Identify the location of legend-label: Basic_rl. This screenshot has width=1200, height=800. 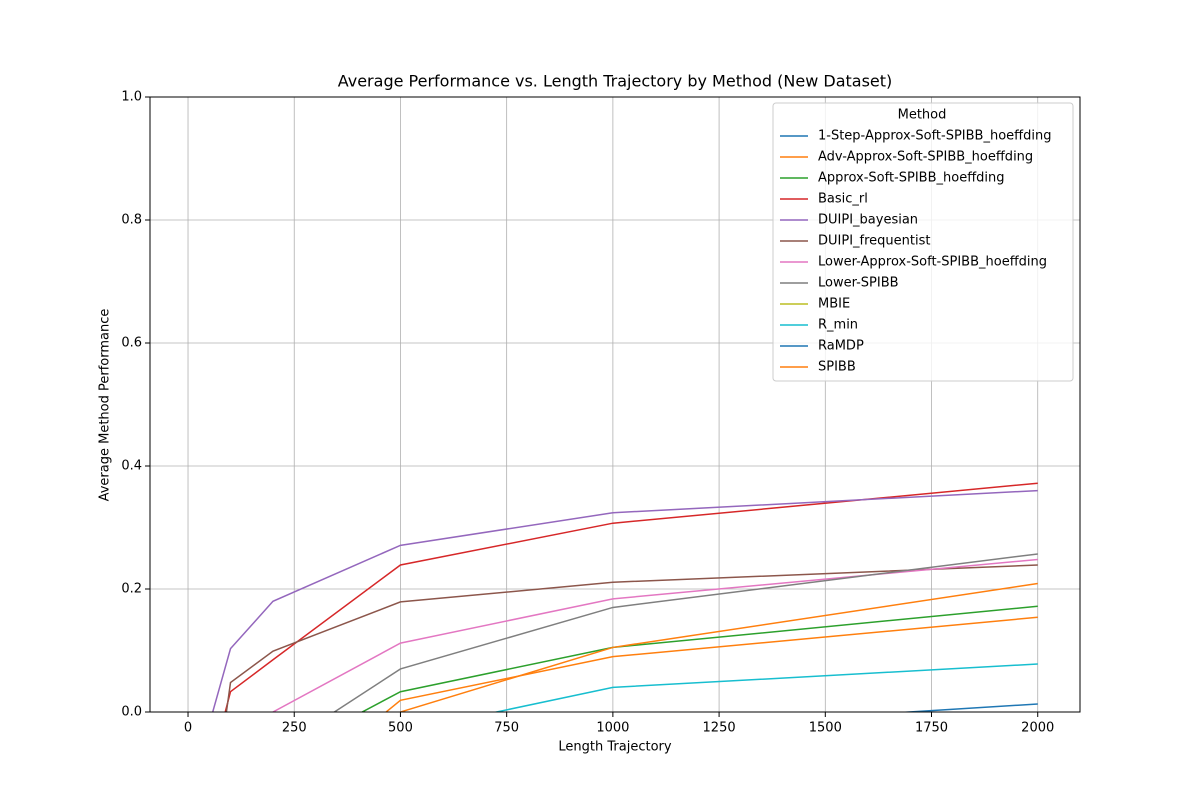
(843, 199).